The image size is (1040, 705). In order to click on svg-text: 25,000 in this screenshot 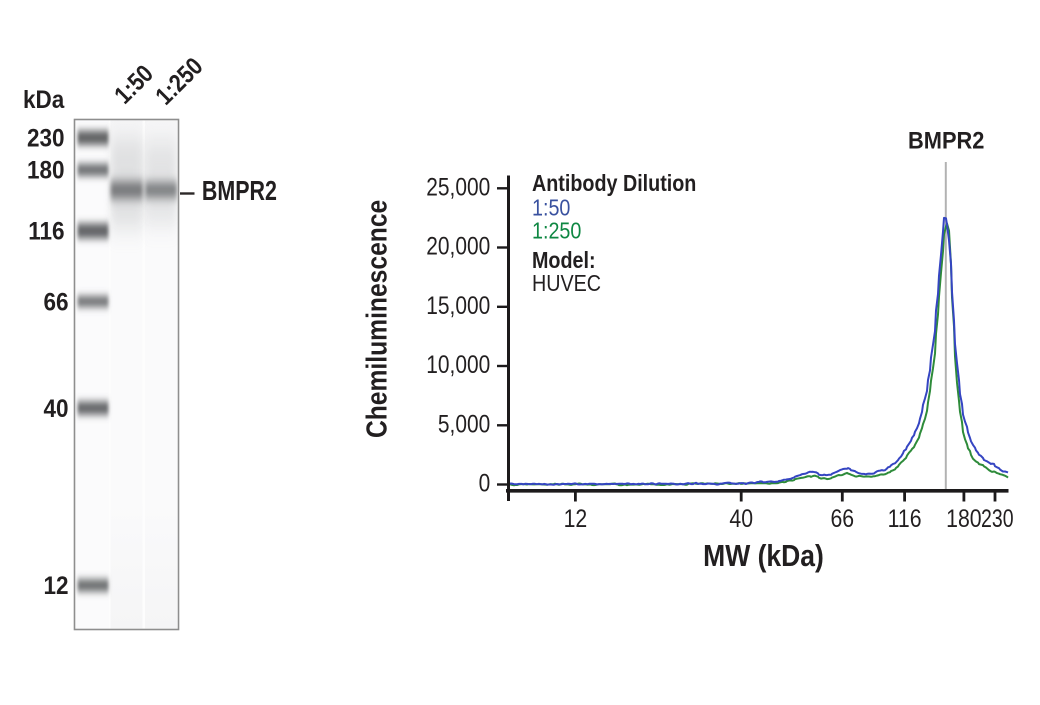, I will do `click(458, 187)`.